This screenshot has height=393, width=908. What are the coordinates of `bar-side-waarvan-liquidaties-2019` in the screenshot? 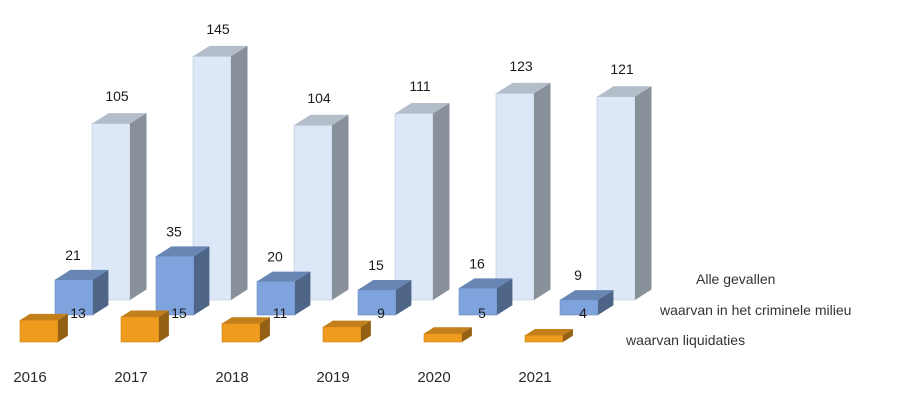 It's located at (366, 331).